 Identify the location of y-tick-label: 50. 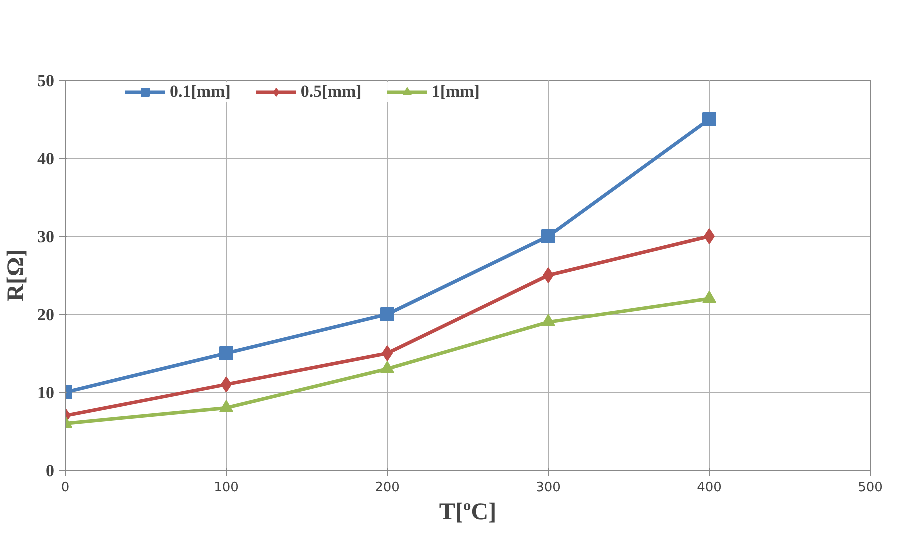
(46, 81).